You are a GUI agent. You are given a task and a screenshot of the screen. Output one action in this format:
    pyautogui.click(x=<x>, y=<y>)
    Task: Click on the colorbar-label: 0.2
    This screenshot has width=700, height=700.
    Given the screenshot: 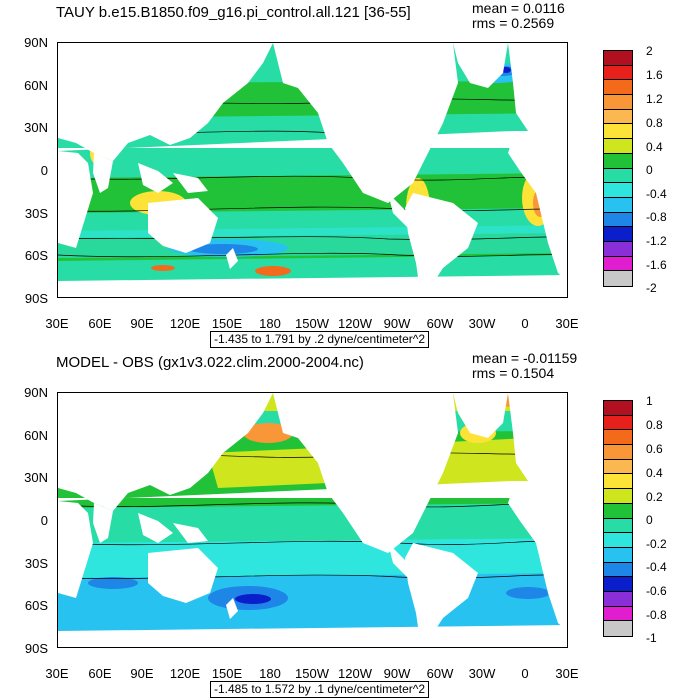 What is the action you would take?
    pyautogui.click(x=654, y=497)
    